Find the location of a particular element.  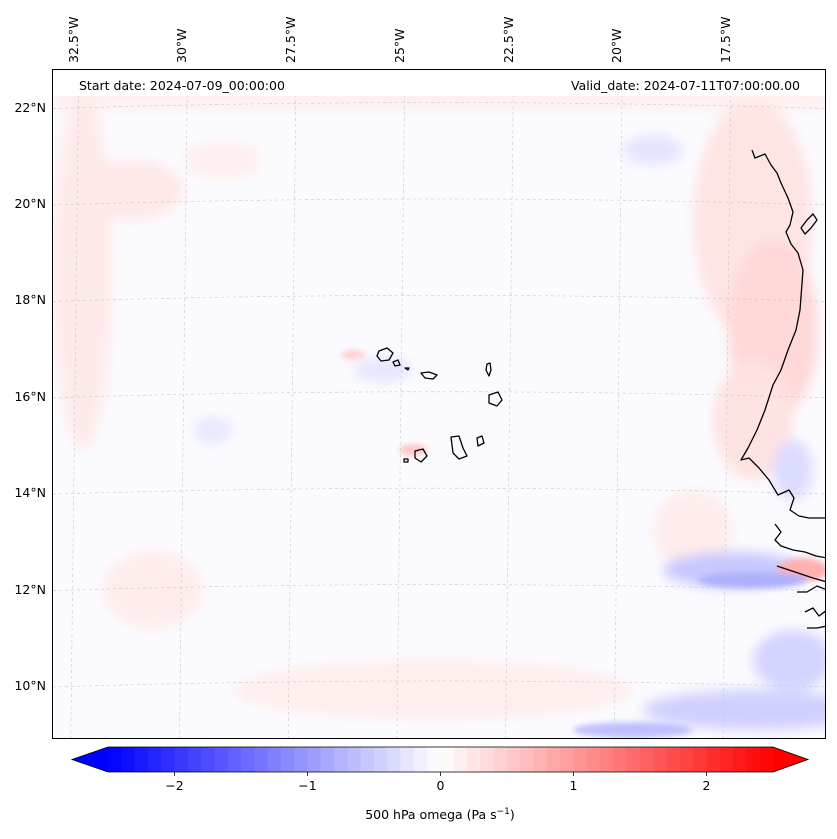

colorbar-extend-high is located at coordinates (790, 759).